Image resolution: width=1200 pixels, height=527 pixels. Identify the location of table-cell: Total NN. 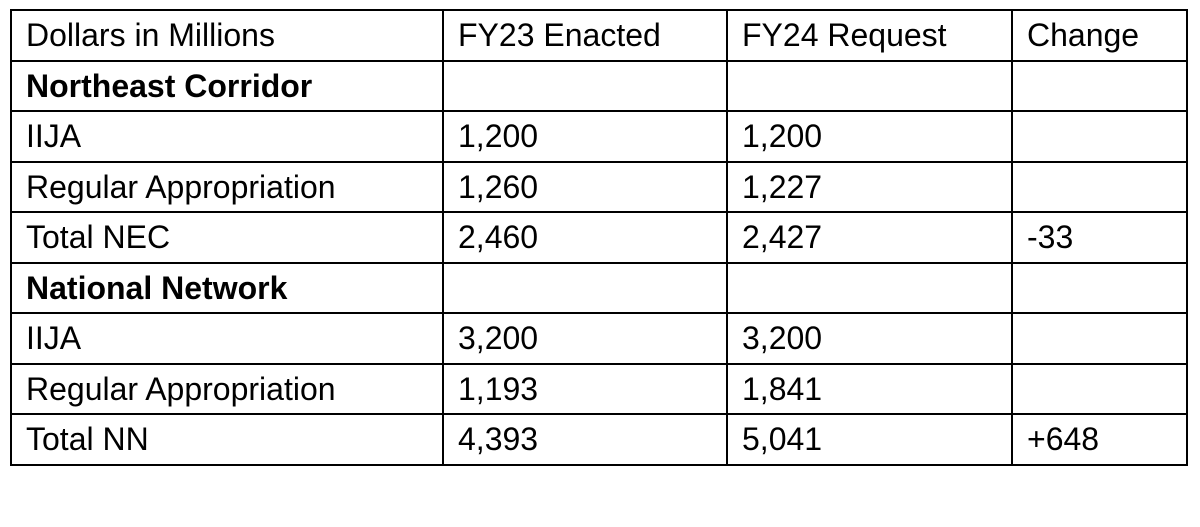
(227, 439).